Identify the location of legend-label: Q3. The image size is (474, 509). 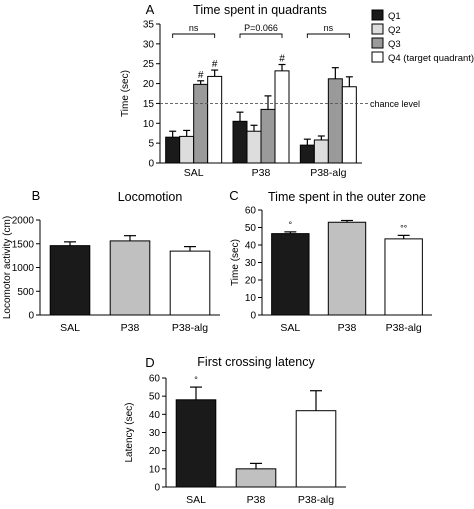
(394, 44).